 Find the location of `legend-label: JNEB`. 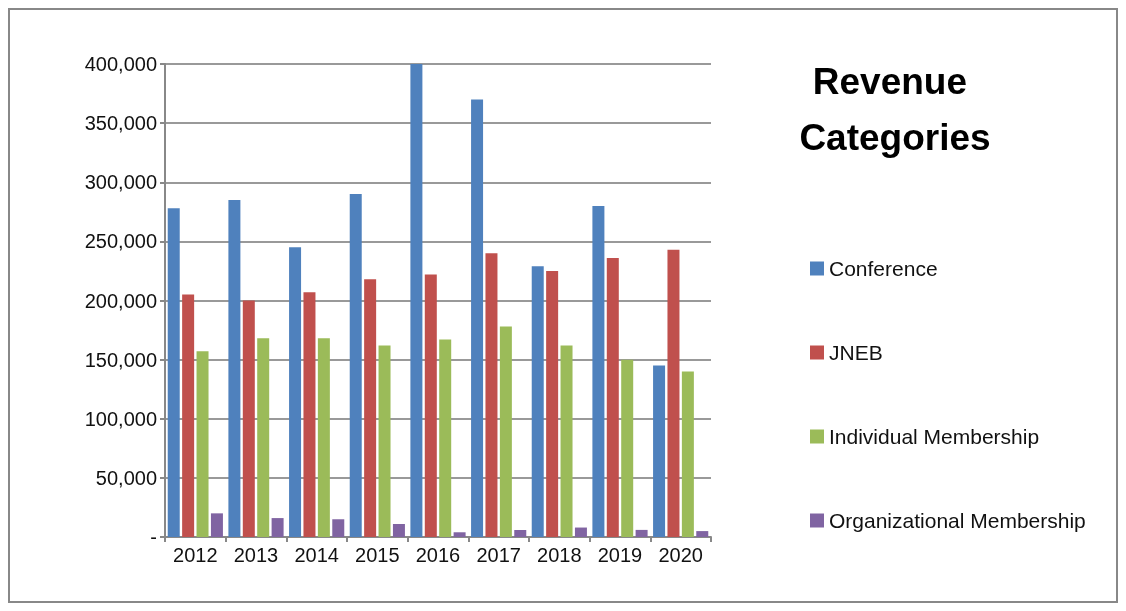

legend-label: JNEB is located at coordinates (856, 352).